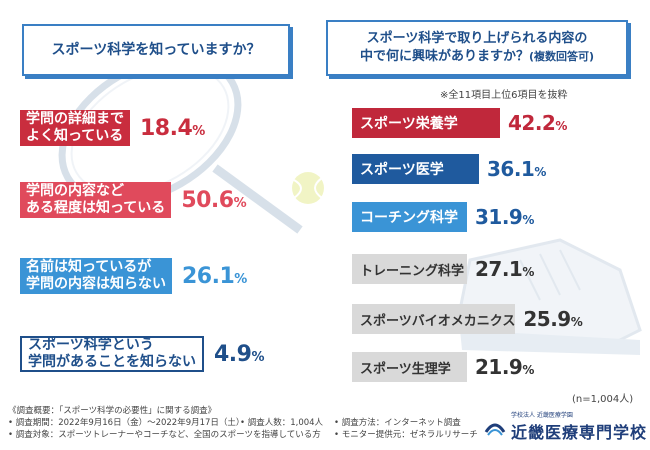 This screenshot has height=450, width=650. What do you see at coordinates (208, 276) in the screenshot?
I see `answer-percent-value: 26.1` at bounding box center [208, 276].